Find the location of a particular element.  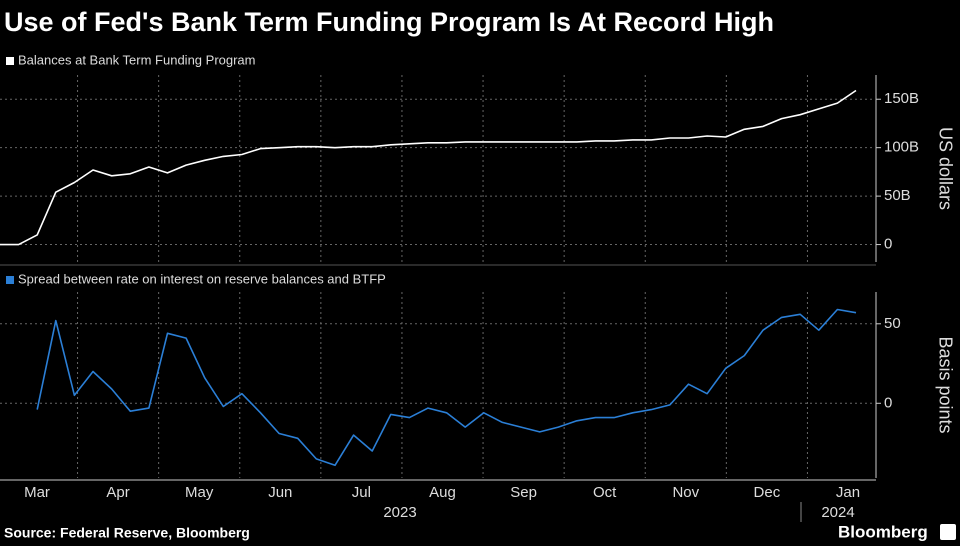

y-tick-label: 50 is located at coordinates (892, 323).